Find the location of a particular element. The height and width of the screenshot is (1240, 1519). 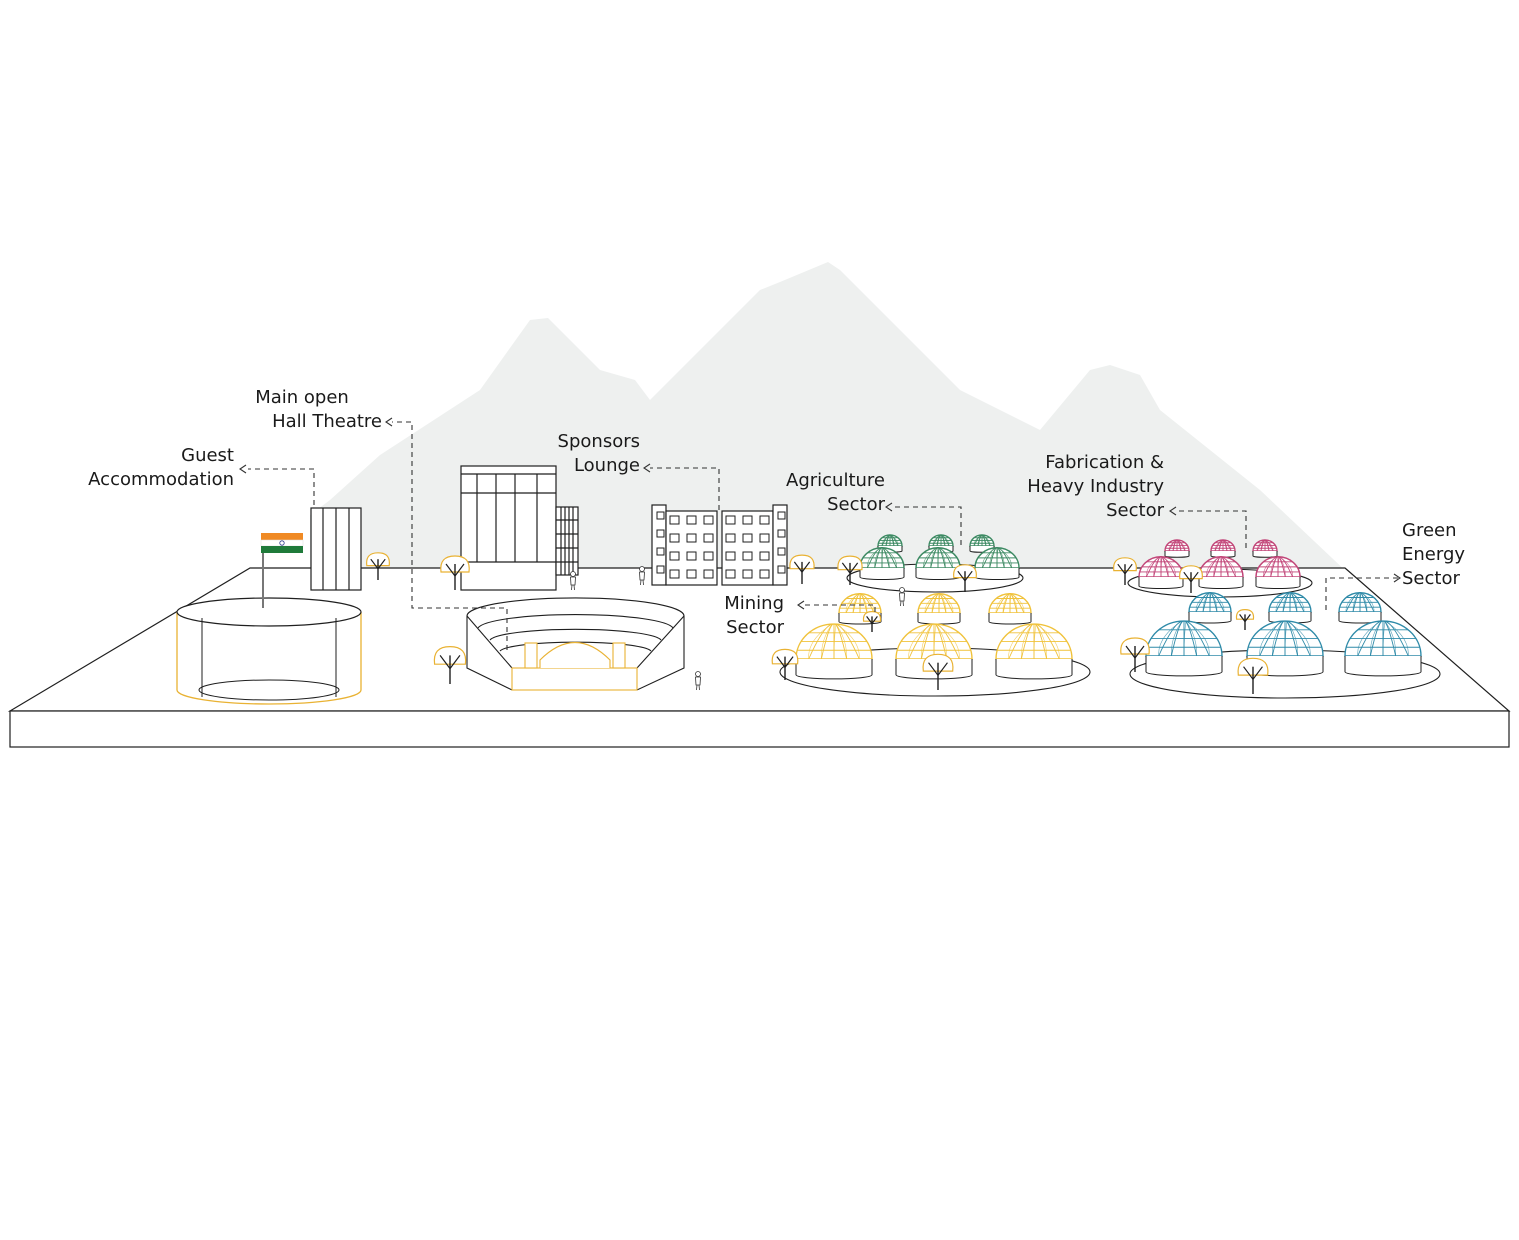

open-hall-theatre is located at coordinates (575, 644).